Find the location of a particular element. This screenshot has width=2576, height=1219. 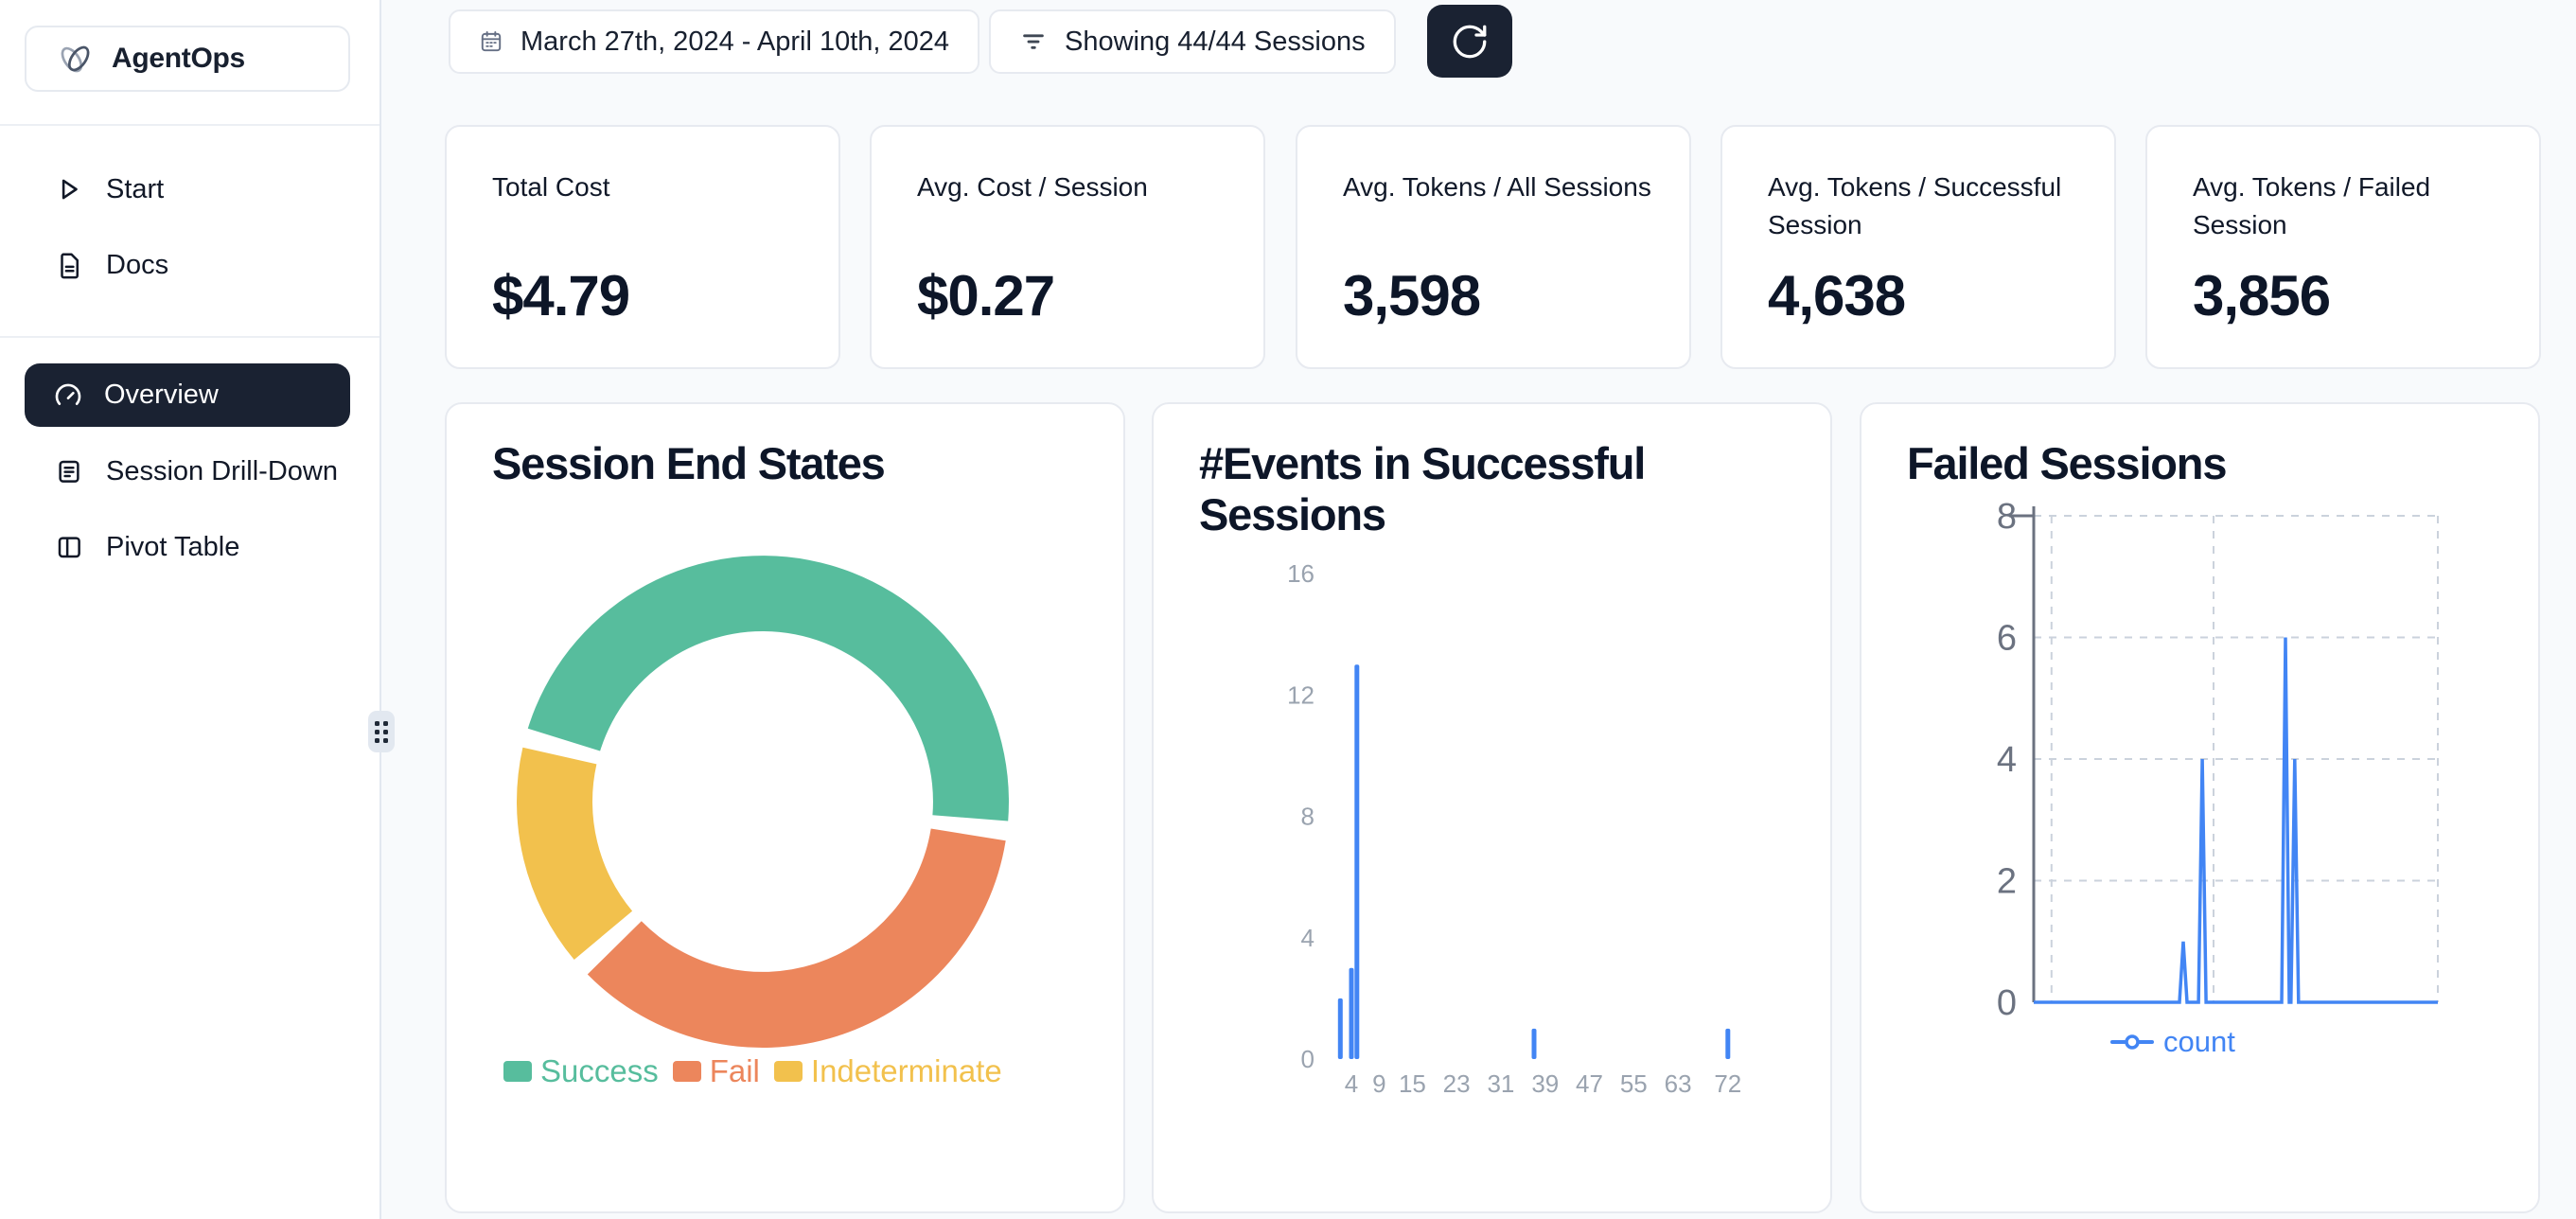

document-icon is located at coordinates (69, 265).